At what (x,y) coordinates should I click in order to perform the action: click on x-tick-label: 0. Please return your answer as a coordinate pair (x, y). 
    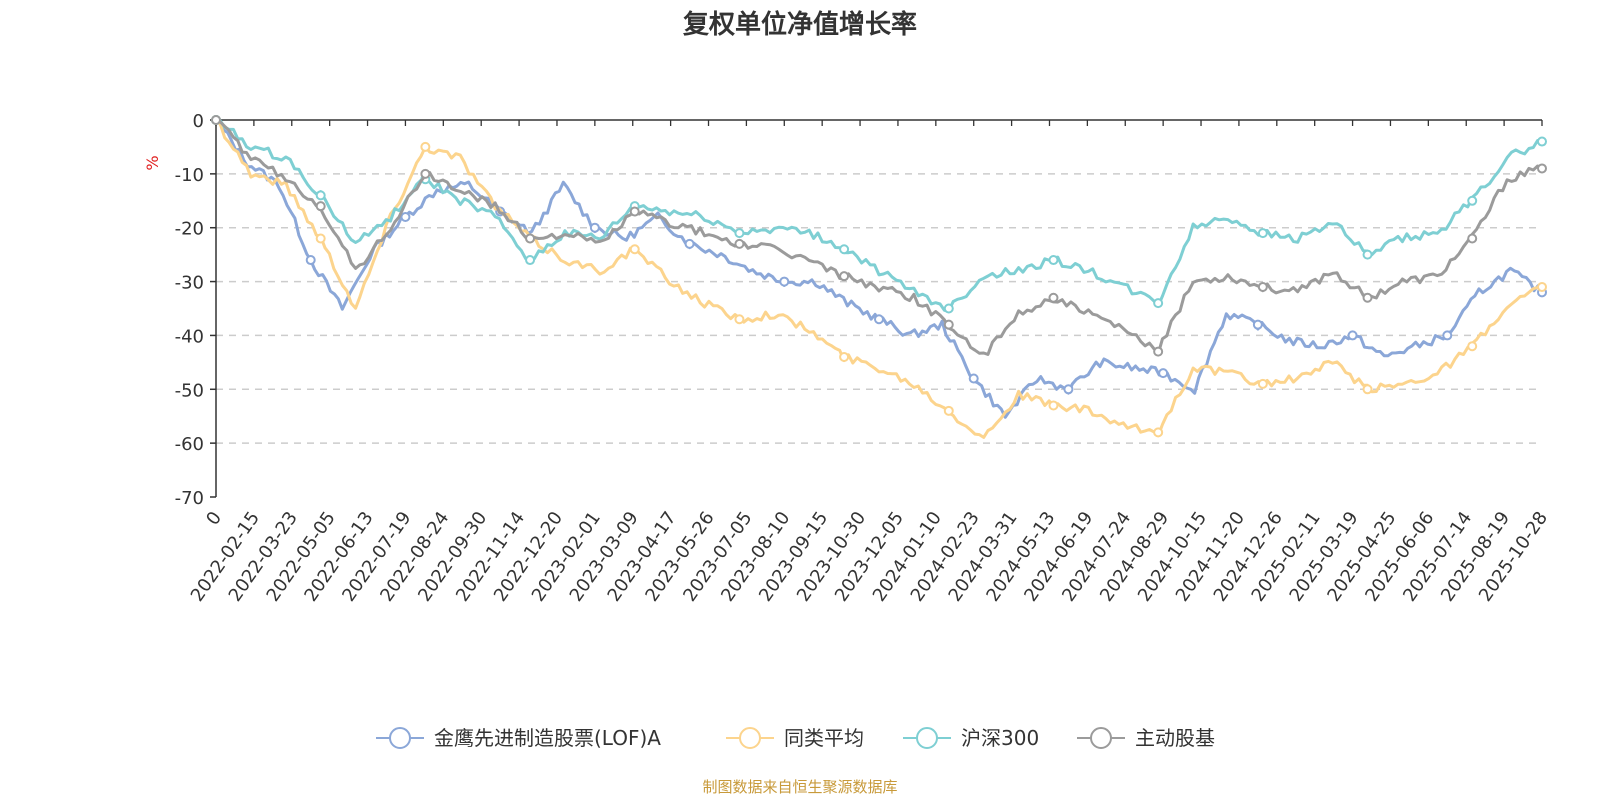
    Looking at the image, I should click on (214, 518).